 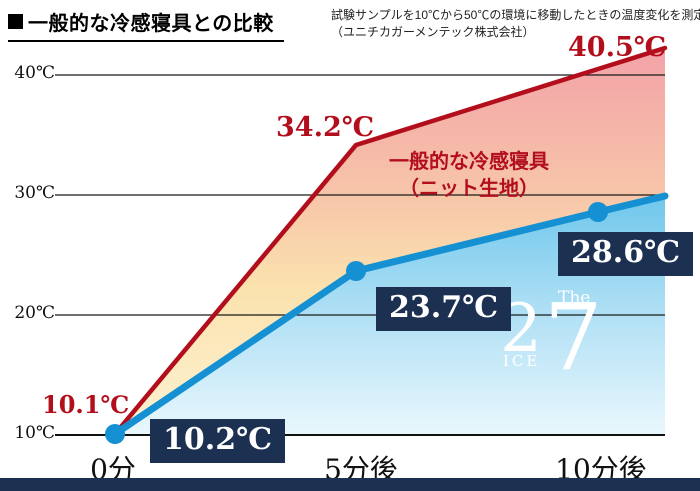 What do you see at coordinates (34, 313) in the screenshot?
I see `y-tick-20c: 20℃` at bounding box center [34, 313].